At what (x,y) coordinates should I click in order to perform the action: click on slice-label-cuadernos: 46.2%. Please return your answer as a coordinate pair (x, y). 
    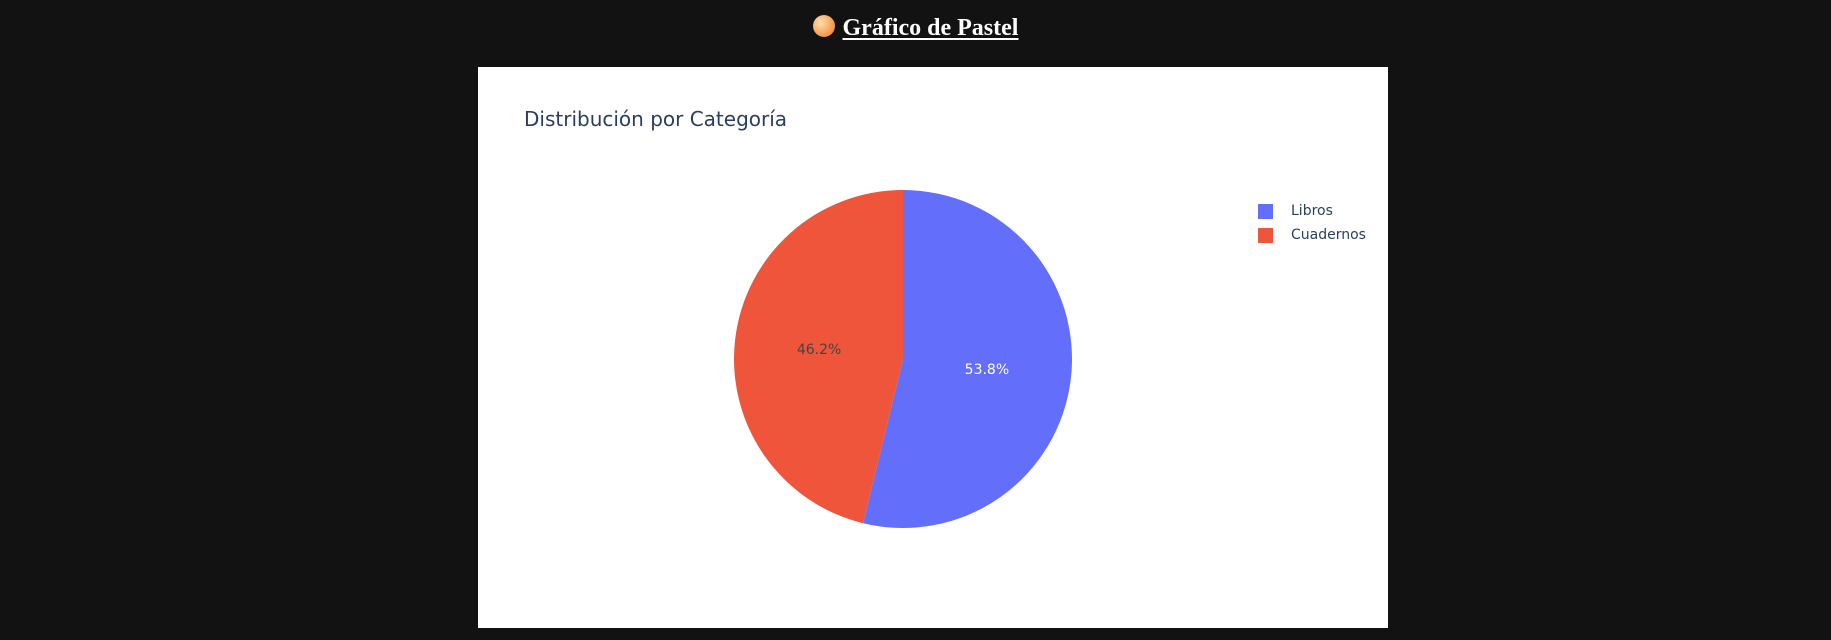
    Looking at the image, I should click on (819, 350).